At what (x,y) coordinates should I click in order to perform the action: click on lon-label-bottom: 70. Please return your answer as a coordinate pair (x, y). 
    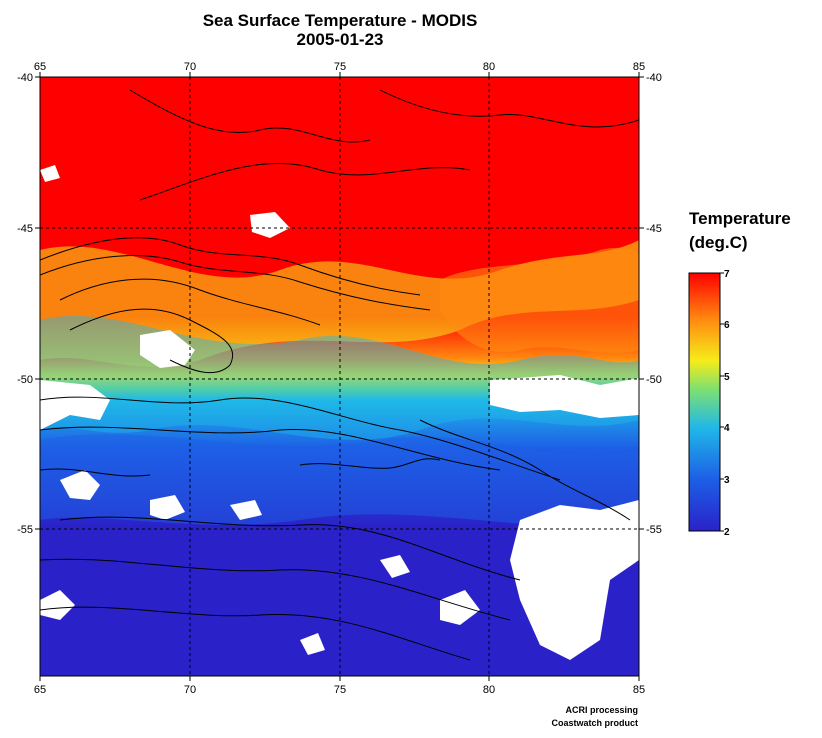
    Looking at the image, I should click on (190, 690).